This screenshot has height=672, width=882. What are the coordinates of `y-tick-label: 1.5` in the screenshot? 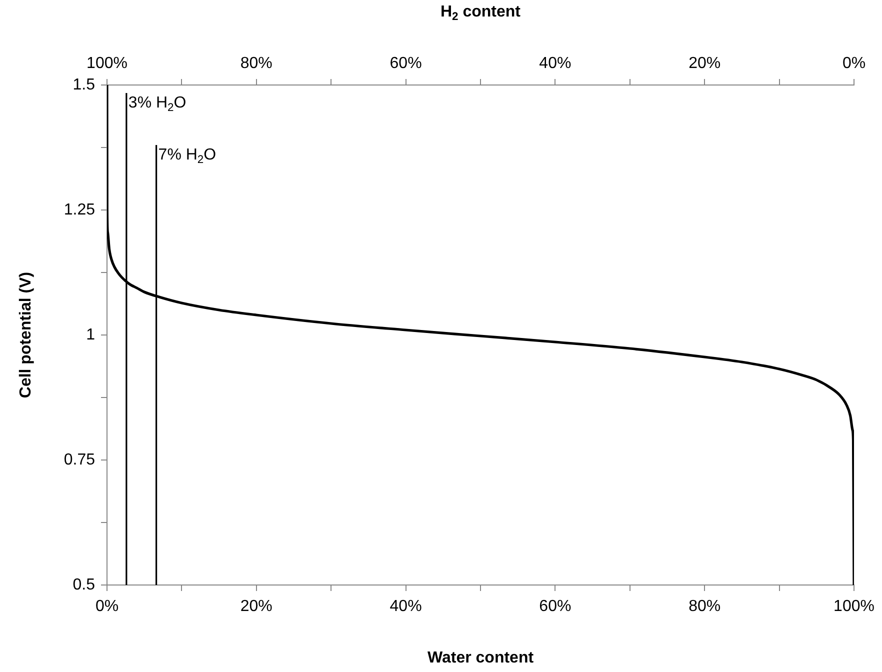 It's located at (84, 85).